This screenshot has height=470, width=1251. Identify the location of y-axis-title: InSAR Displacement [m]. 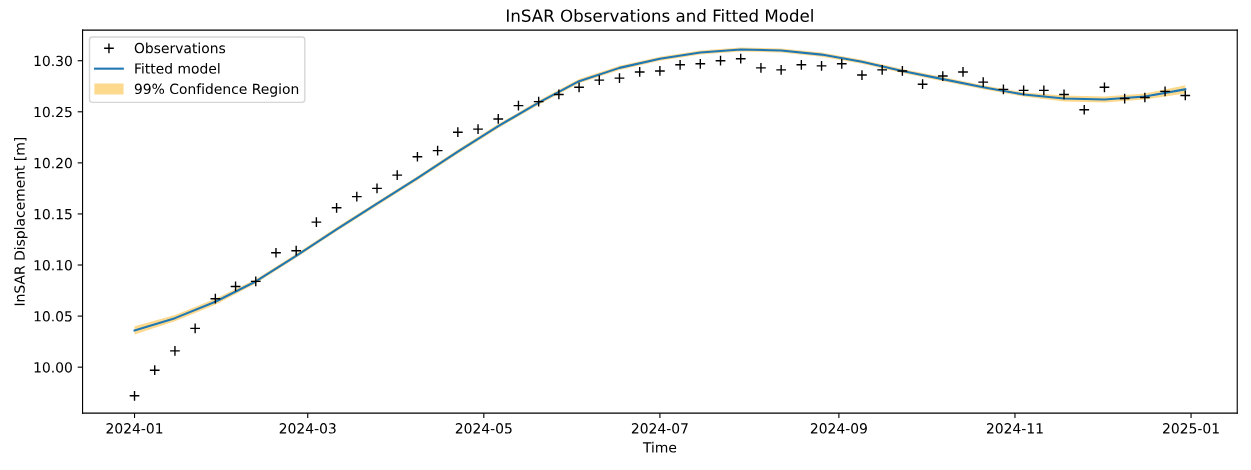
(21, 221).